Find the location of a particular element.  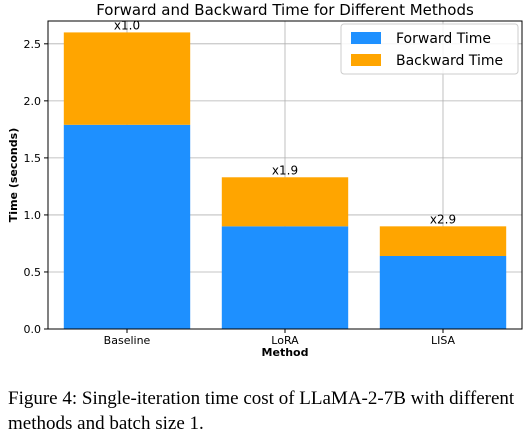

x-tick-label: LoRA is located at coordinates (285, 340).